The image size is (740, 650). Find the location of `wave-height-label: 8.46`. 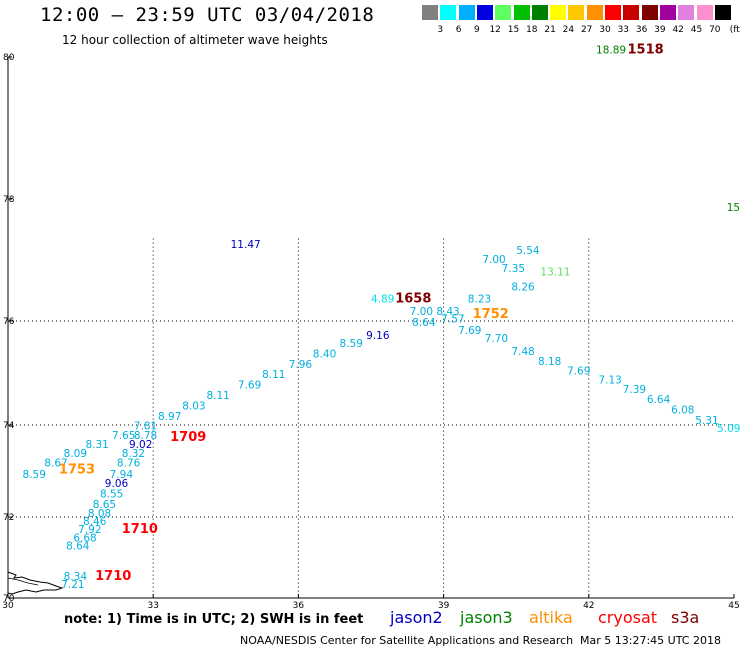

wave-height-label: 8.46 is located at coordinates (95, 522).